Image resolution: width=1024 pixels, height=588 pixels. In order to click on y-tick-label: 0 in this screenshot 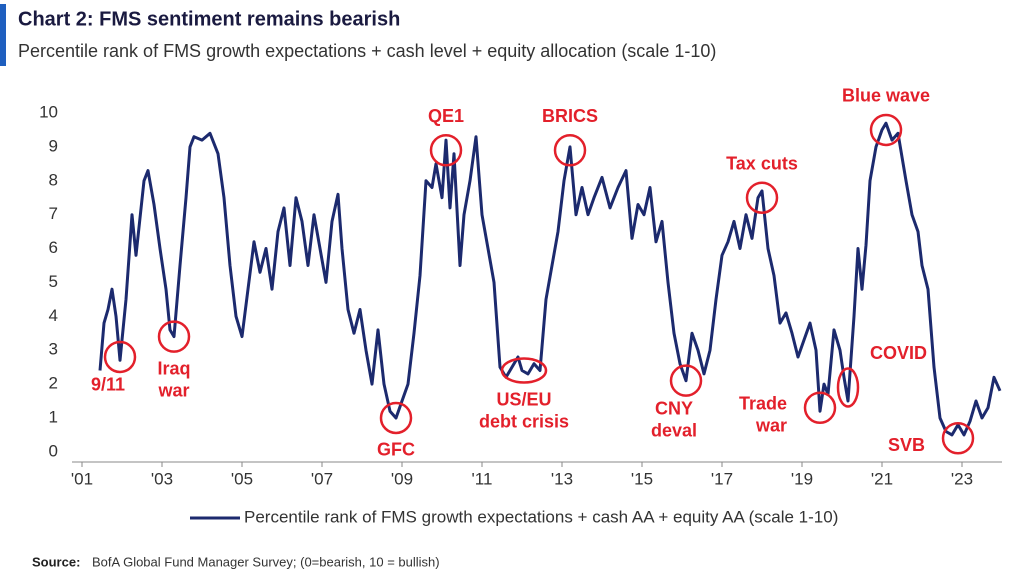, I will do `click(53, 450)`.